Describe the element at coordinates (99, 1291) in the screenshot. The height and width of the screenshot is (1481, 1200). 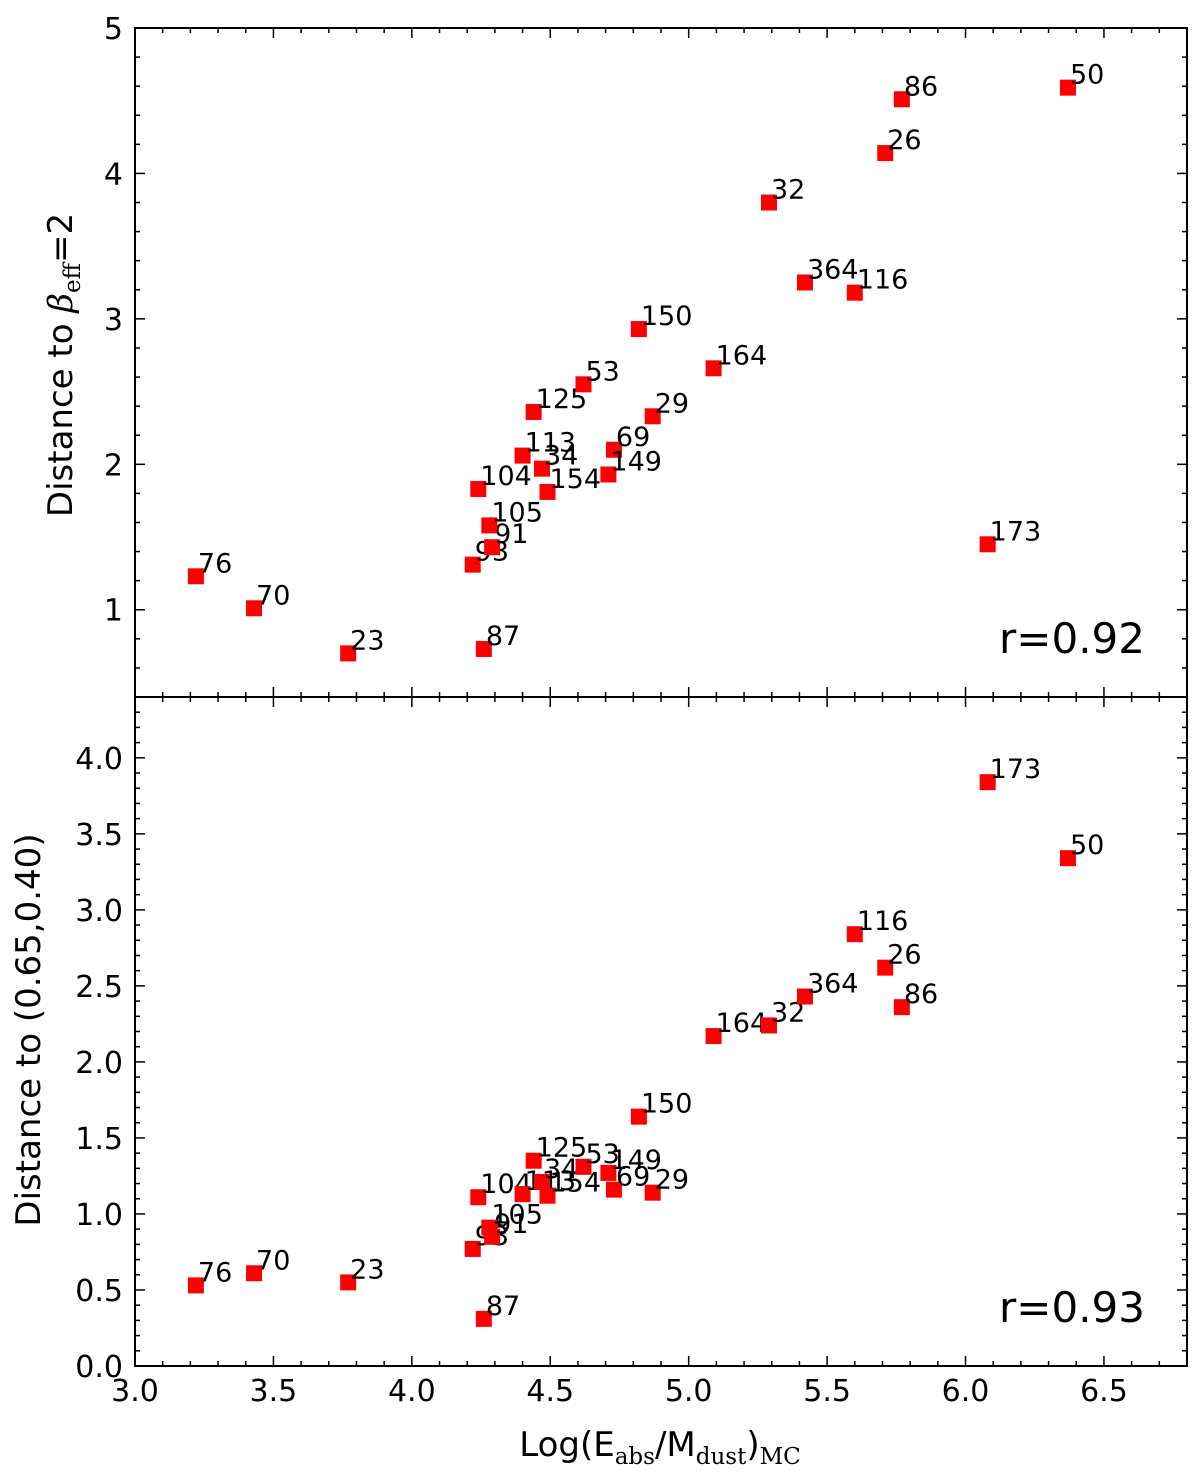
I see `y-tick-label: 0.5` at that location.